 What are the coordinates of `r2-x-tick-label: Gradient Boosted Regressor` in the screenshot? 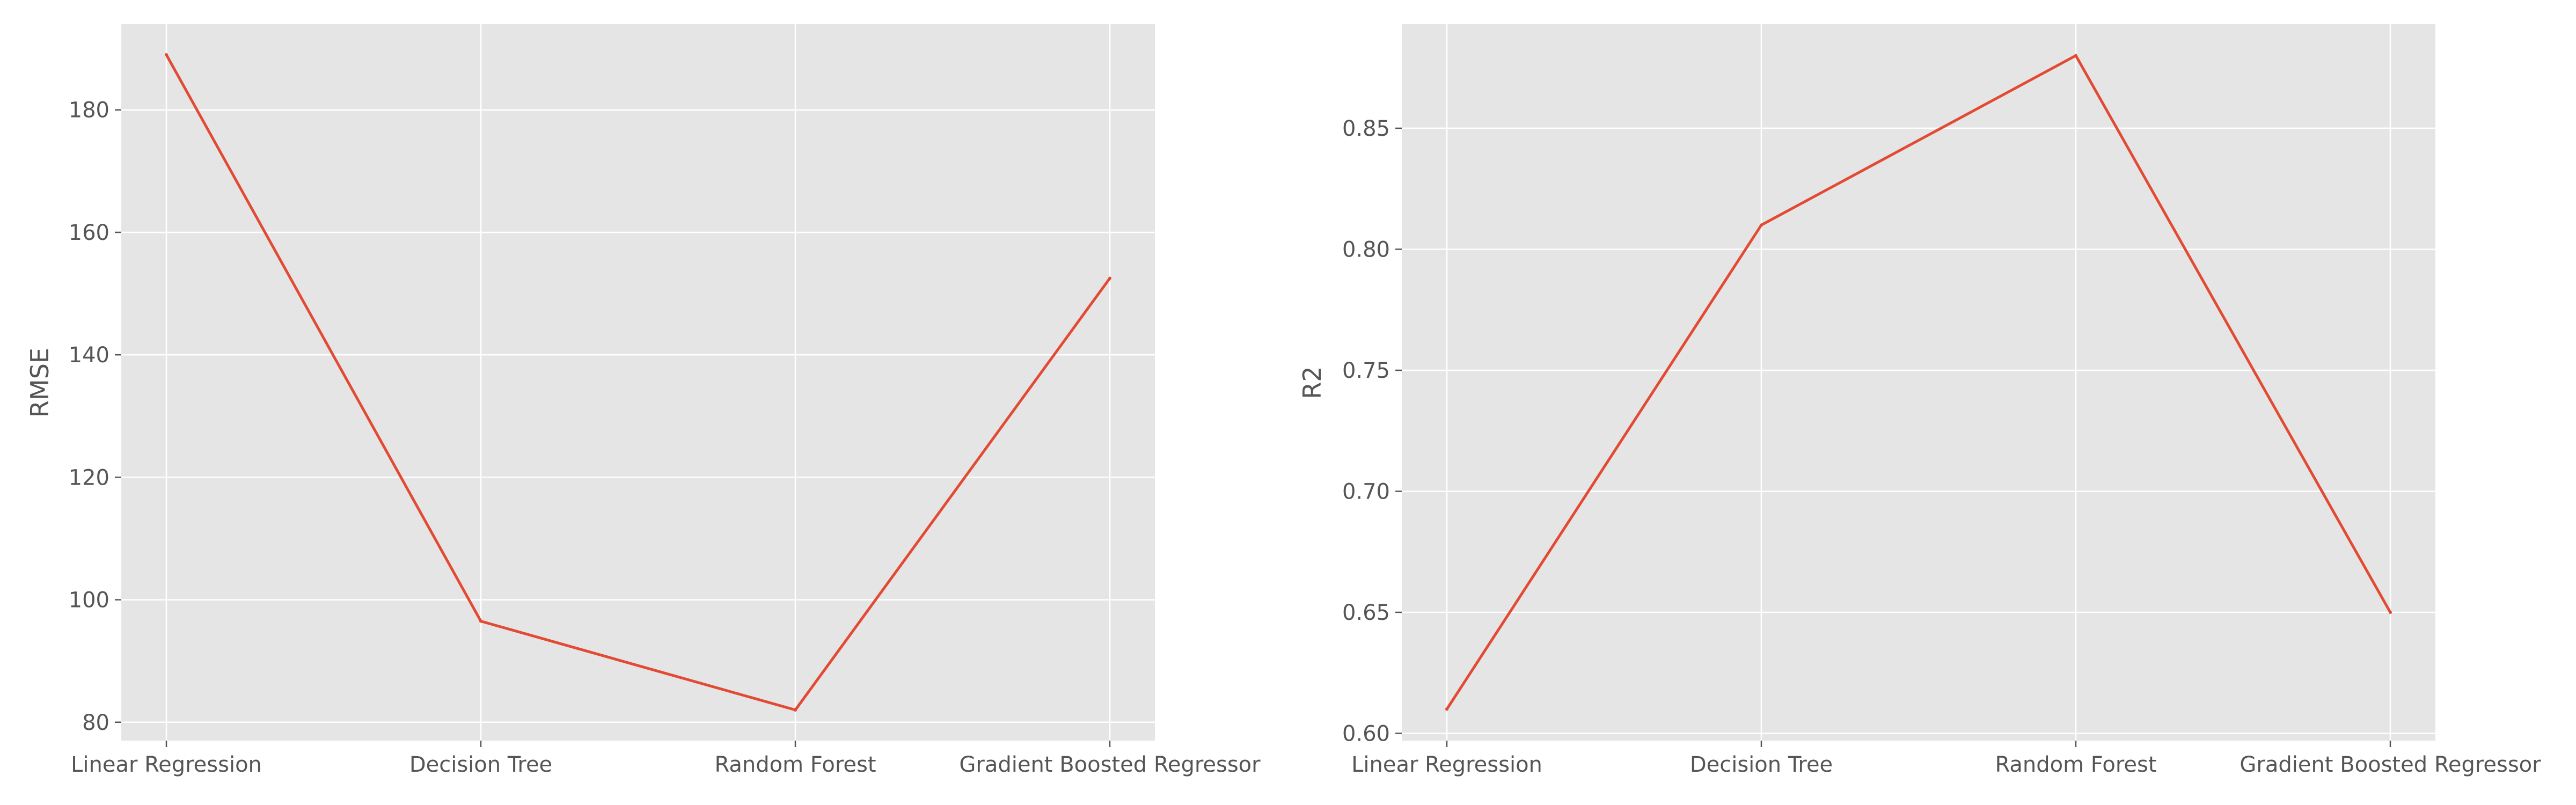 It's located at (2390, 764).